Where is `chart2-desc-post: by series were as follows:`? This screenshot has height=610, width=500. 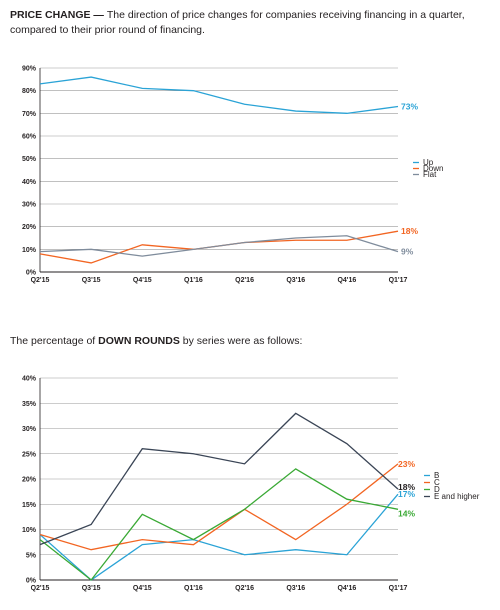
chart2-desc-post: by series were as follows: is located at coordinates (241, 341).